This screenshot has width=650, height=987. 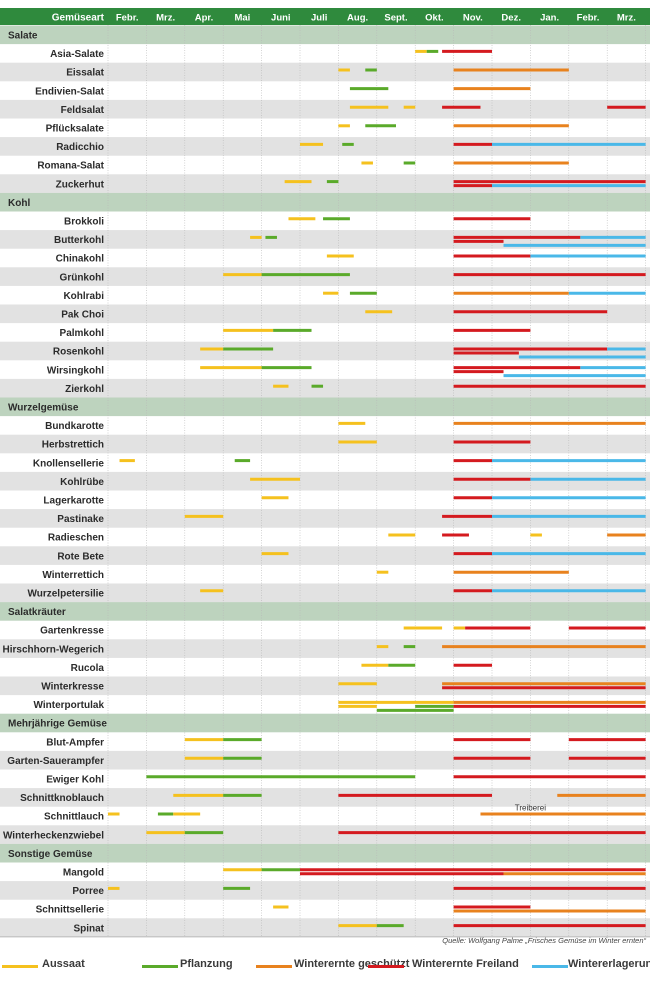 What do you see at coordinates (43, 408) in the screenshot?
I see `section-title: Wurzelgemüse` at bounding box center [43, 408].